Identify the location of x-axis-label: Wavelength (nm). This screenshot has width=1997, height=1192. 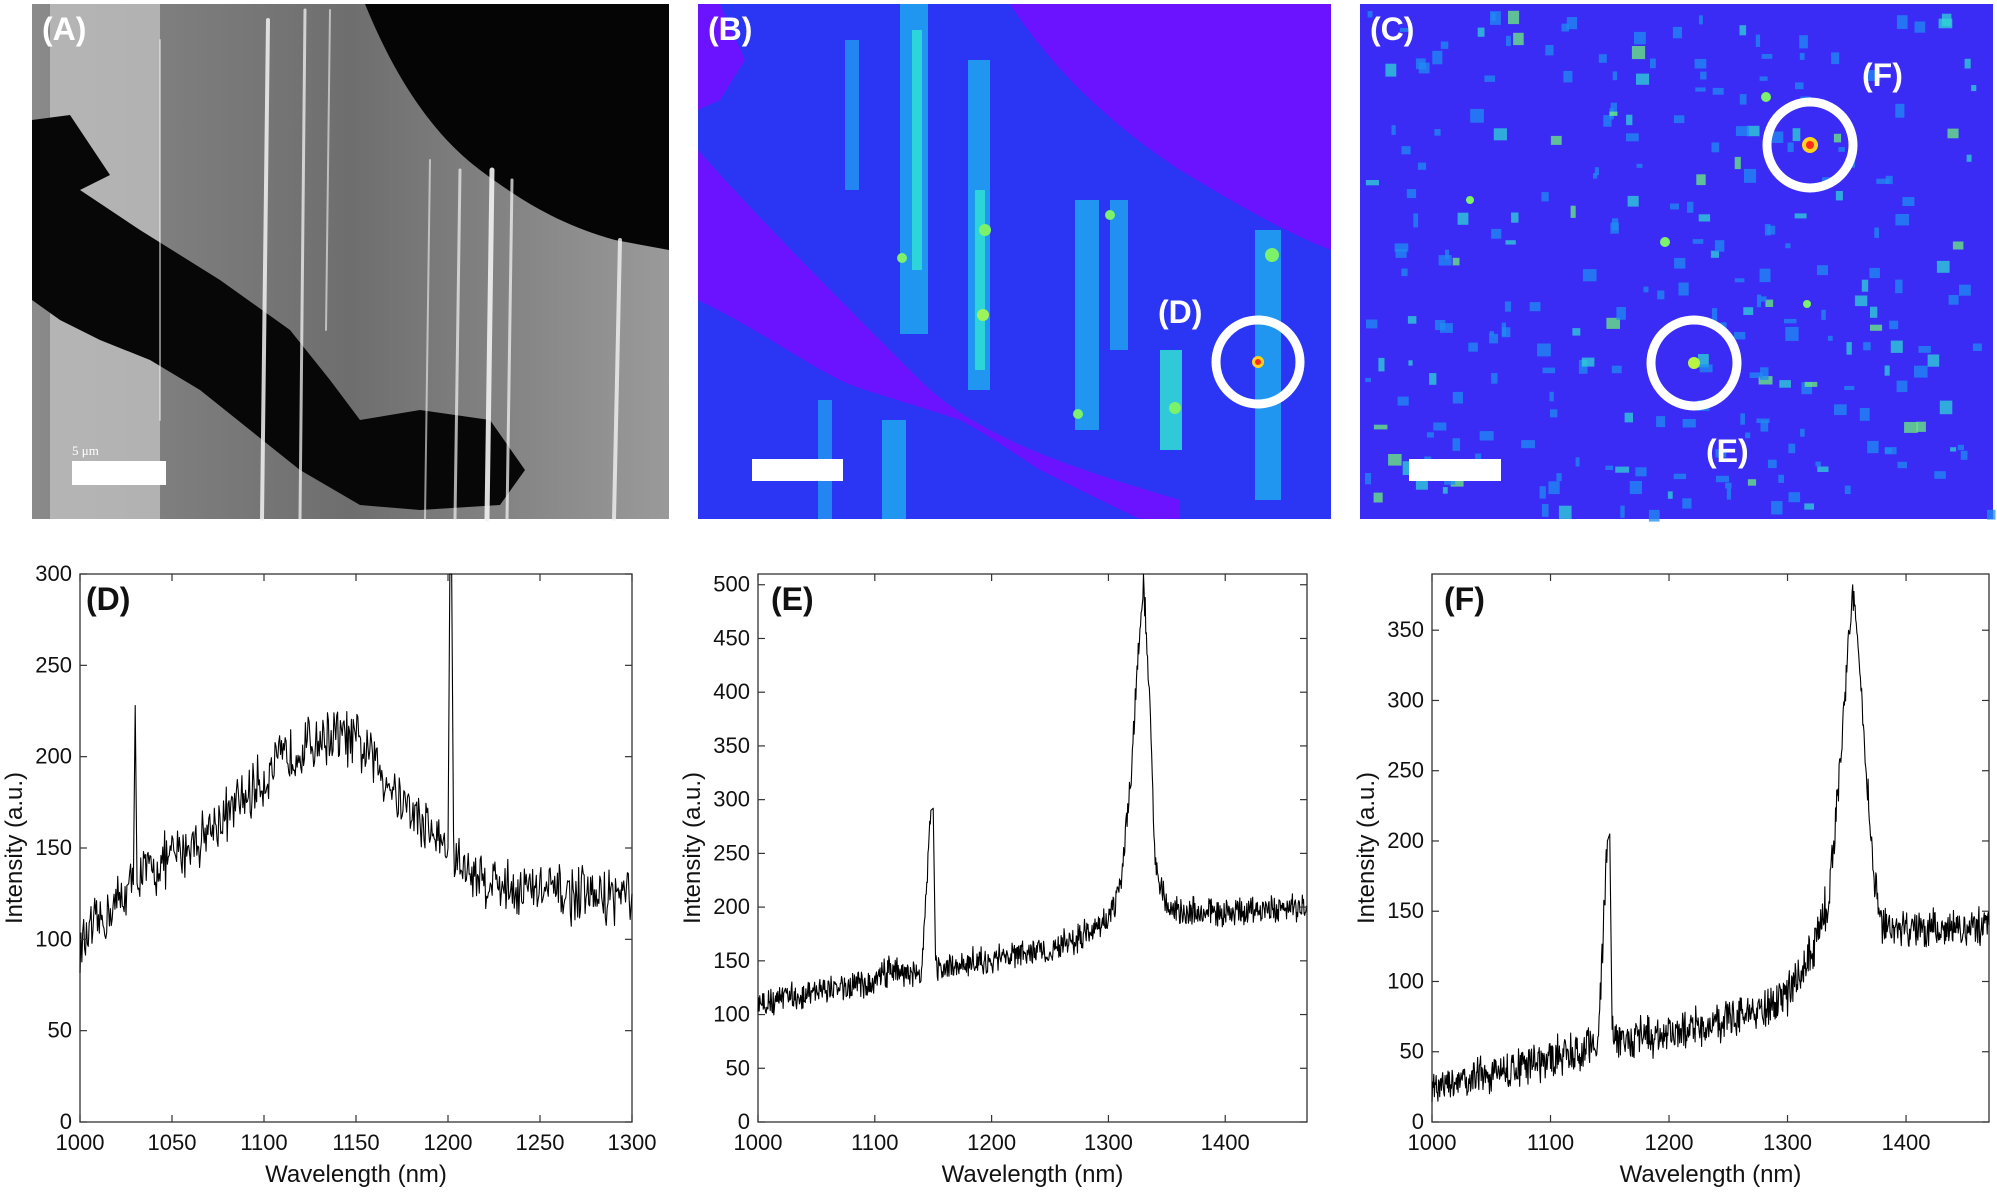
(1711, 1174).